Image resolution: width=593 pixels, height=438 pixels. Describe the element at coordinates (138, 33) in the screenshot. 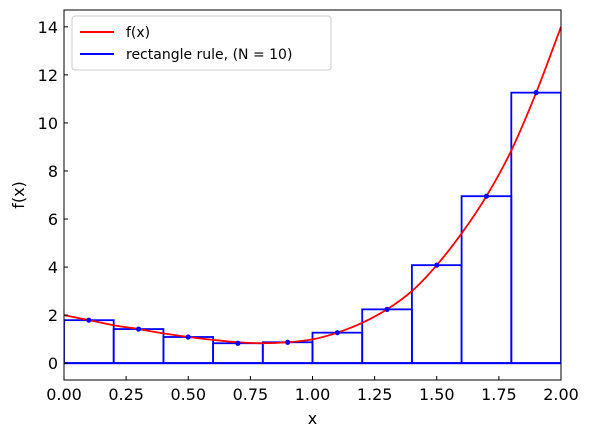

I see `legend-label-fx: f(x)` at that location.